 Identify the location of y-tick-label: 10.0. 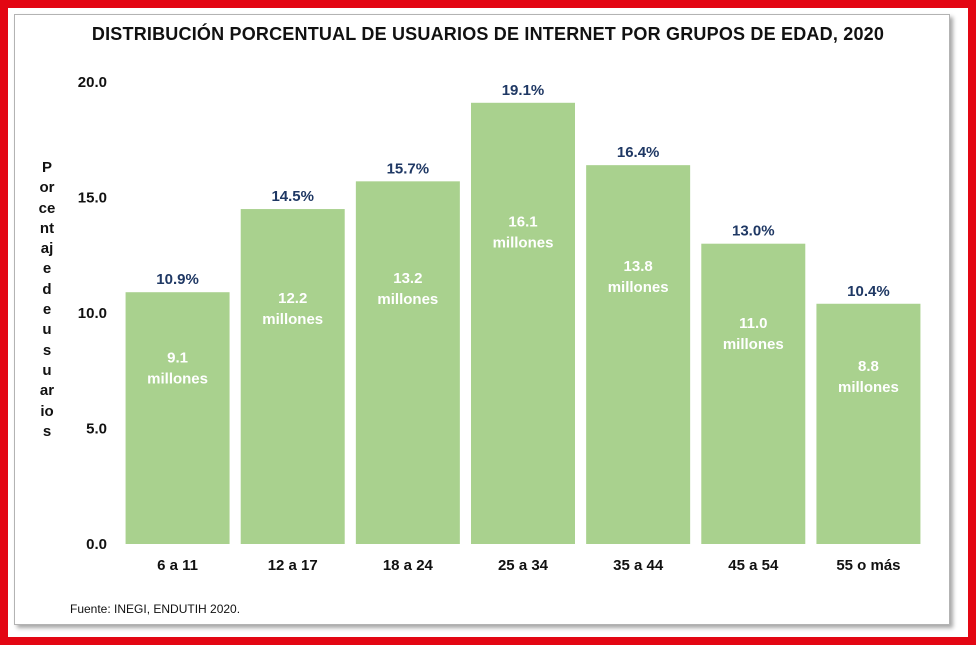
(92, 313).